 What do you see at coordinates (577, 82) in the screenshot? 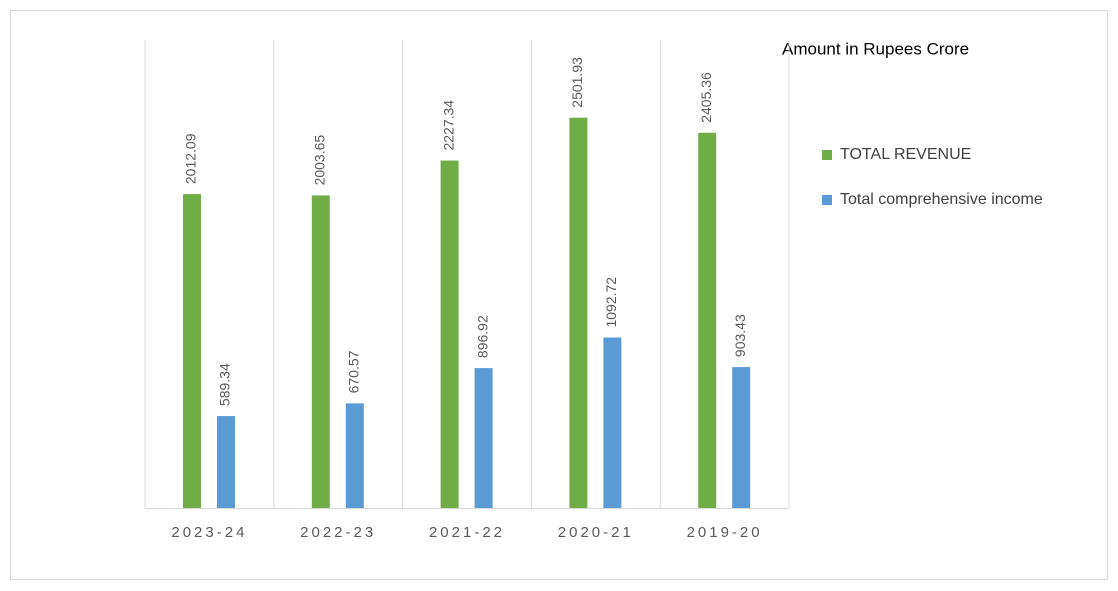
I see `data-label: 2501.93` at bounding box center [577, 82].